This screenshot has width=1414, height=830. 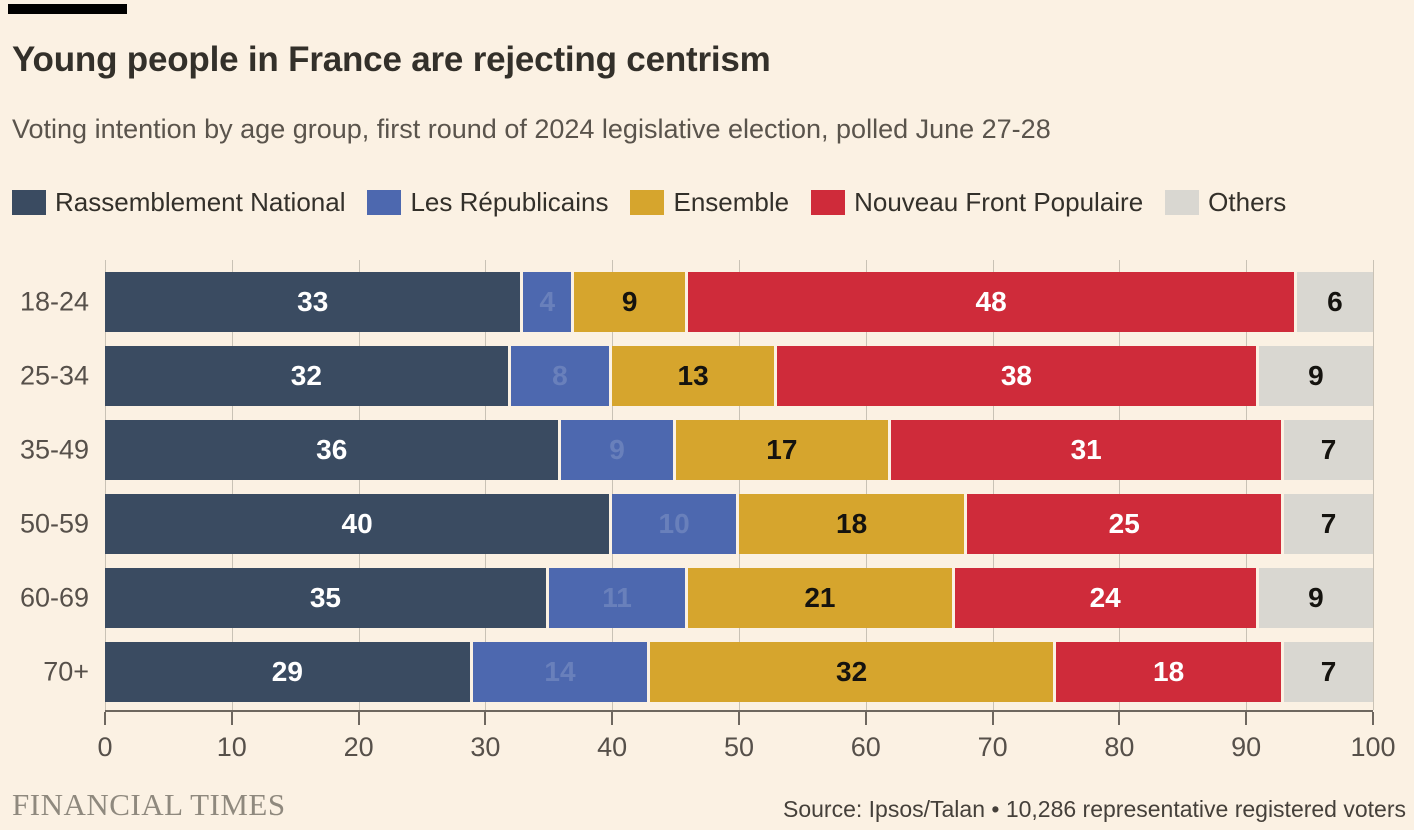 What do you see at coordinates (783, 450) in the screenshot?
I see `bar-segment: 17` at bounding box center [783, 450].